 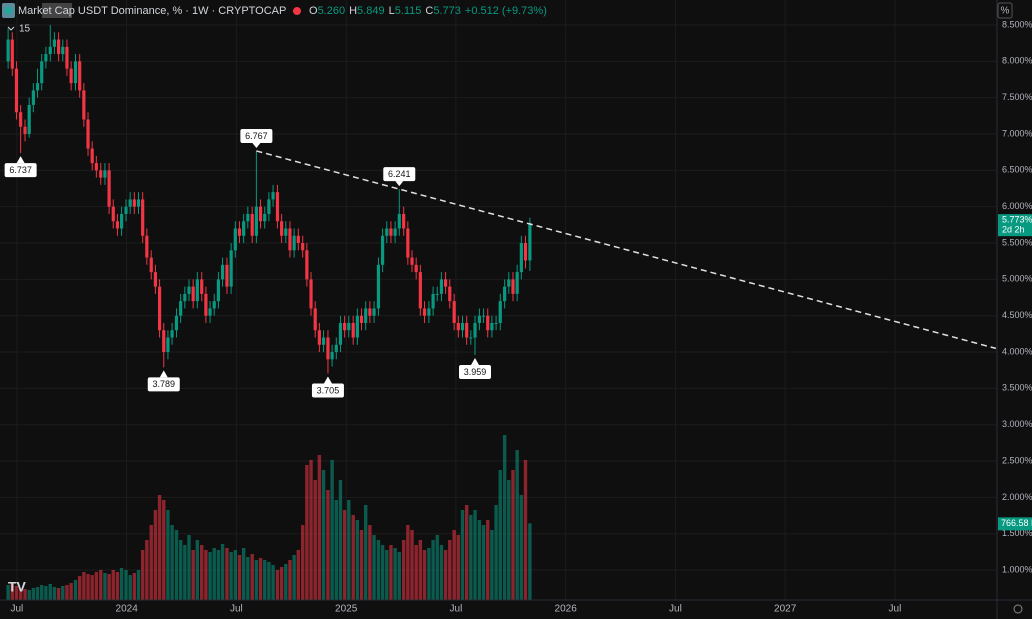 I want to click on price-label: 3.789, so click(x=163, y=384).